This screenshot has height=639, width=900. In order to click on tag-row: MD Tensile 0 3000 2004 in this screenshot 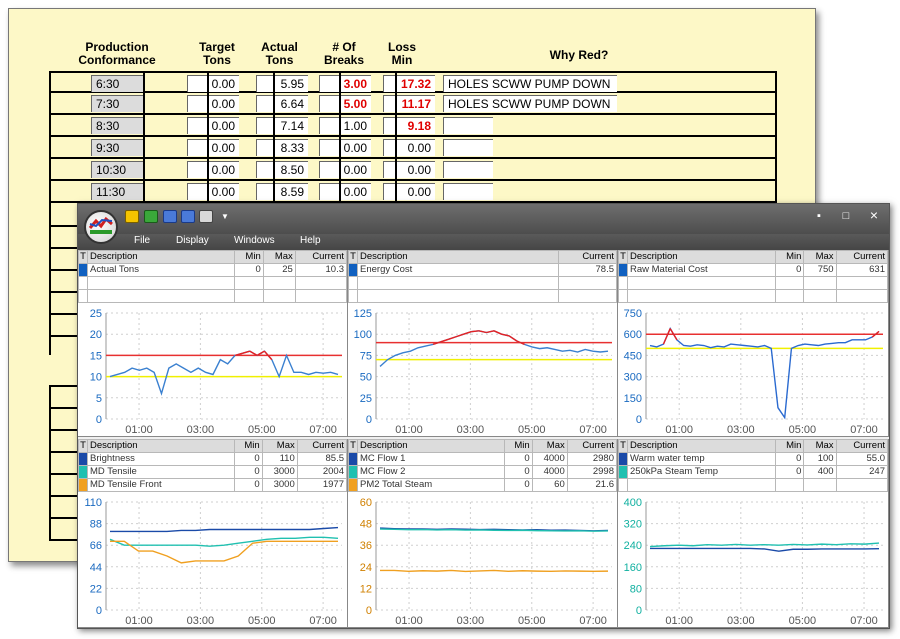, I will do `click(213, 472)`.